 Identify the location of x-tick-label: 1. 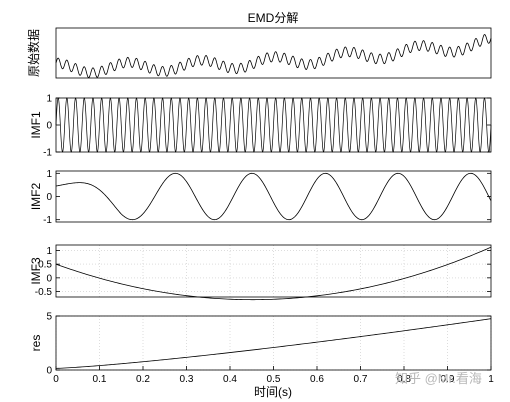
(491, 379).